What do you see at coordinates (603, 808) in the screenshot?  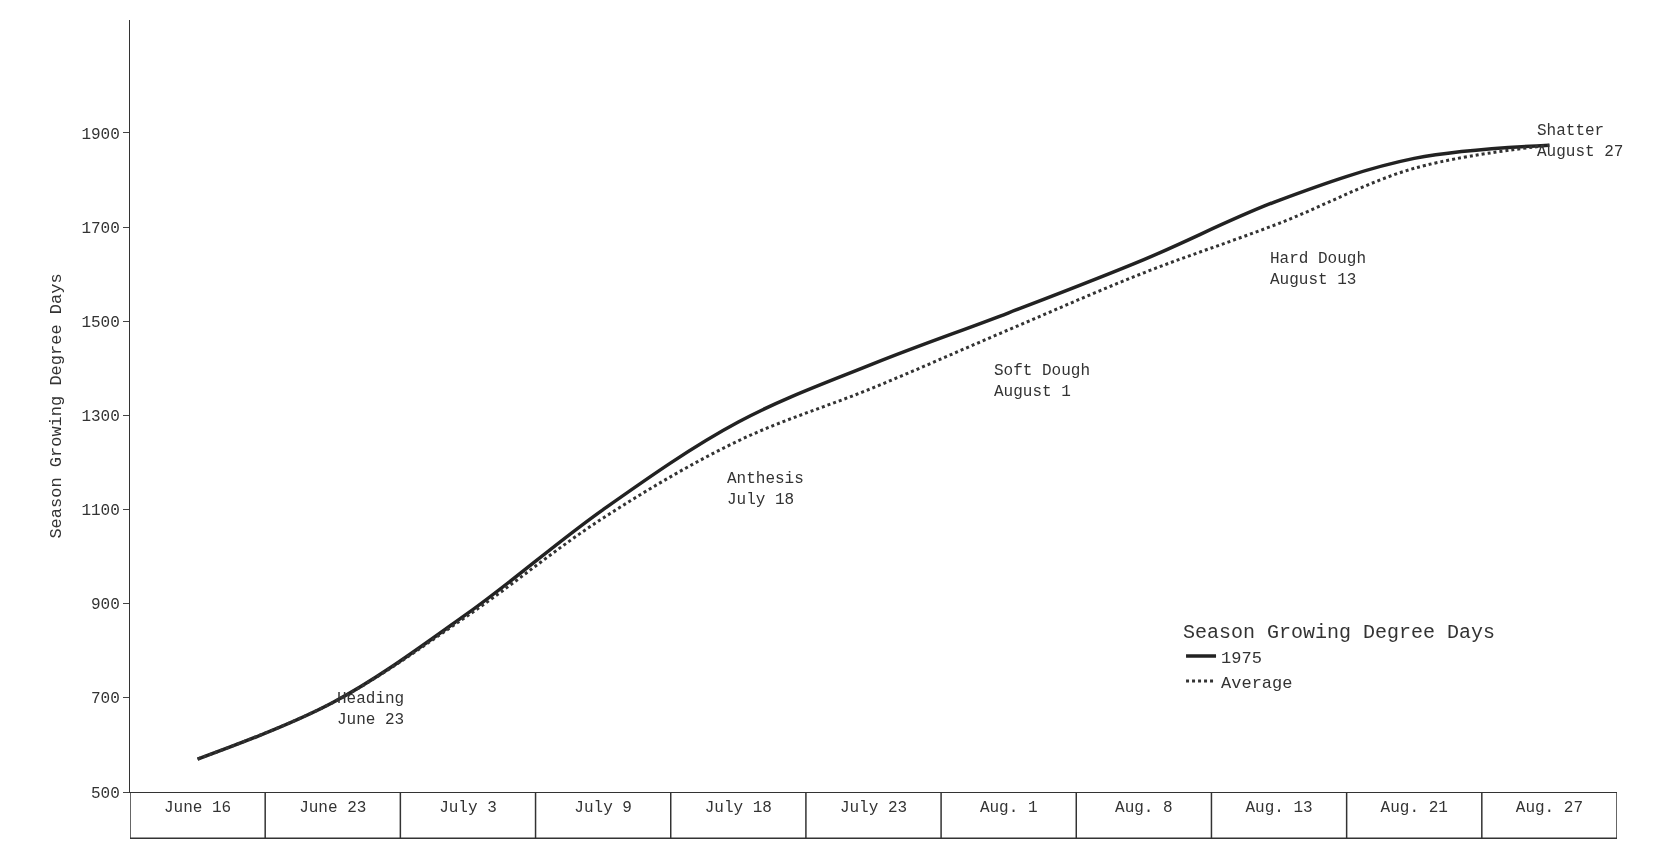 I see `x-tick-label: July 9` at bounding box center [603, 808].